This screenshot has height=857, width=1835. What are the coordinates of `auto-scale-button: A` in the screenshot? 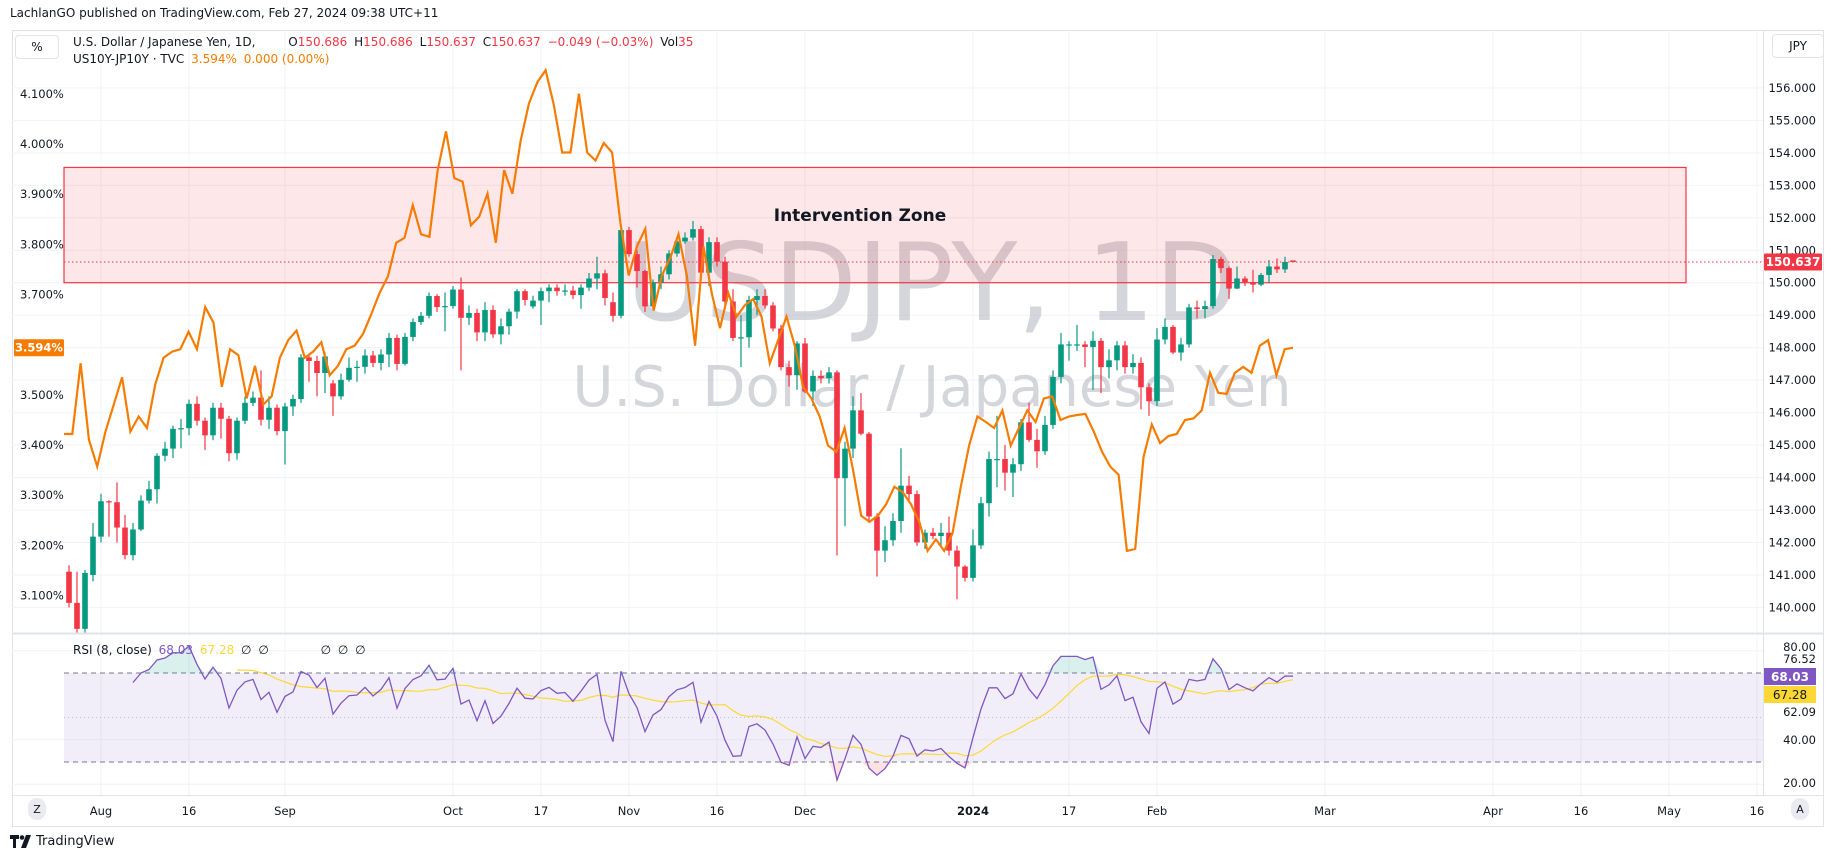 It's located at (1800, 809).